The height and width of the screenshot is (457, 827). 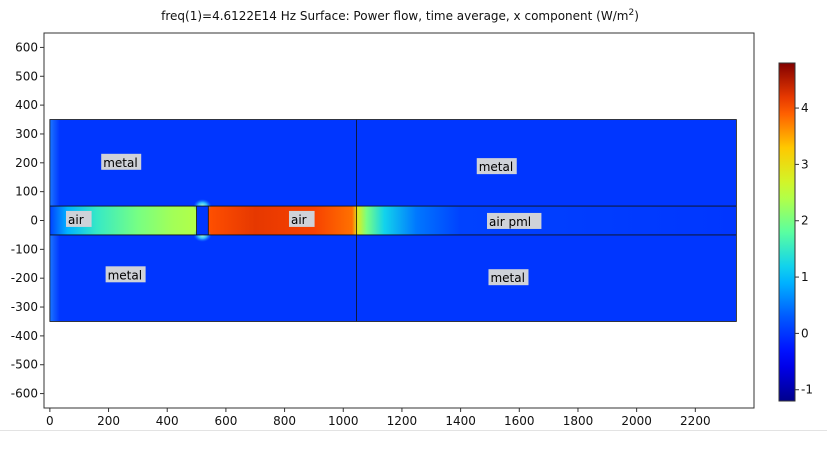 I want to click on colorbar-gradient, so click(x=787, y=232).